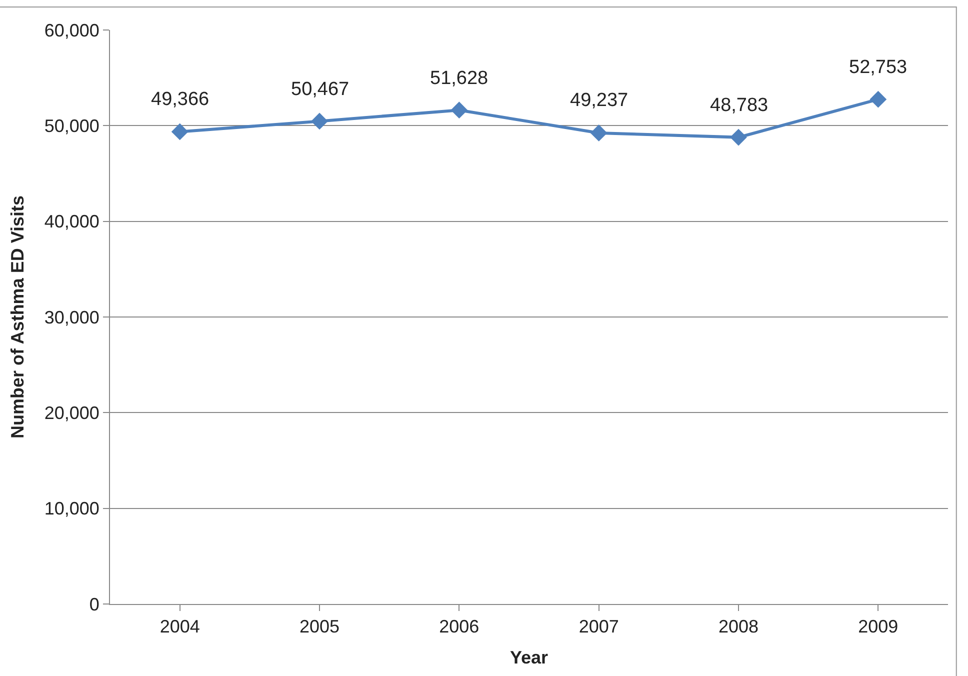 This screenshot has width=968, height=676. Describe the element at coordinates (739, 105) in the screenshot. I see `data-label: 48,783` at that location.